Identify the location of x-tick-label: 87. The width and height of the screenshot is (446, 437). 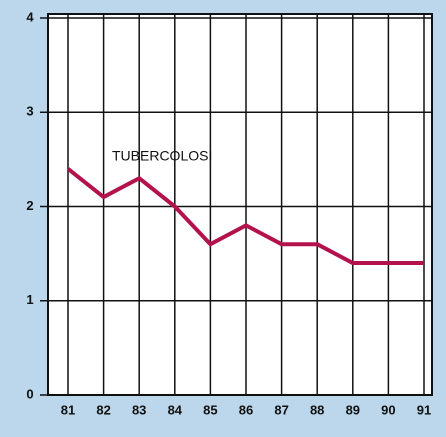
(281, 409).